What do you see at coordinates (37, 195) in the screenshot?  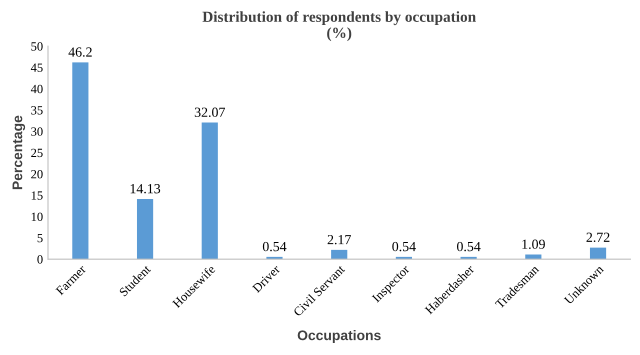 I see `y-tick-label: 15` at bounding box center [37, 195].